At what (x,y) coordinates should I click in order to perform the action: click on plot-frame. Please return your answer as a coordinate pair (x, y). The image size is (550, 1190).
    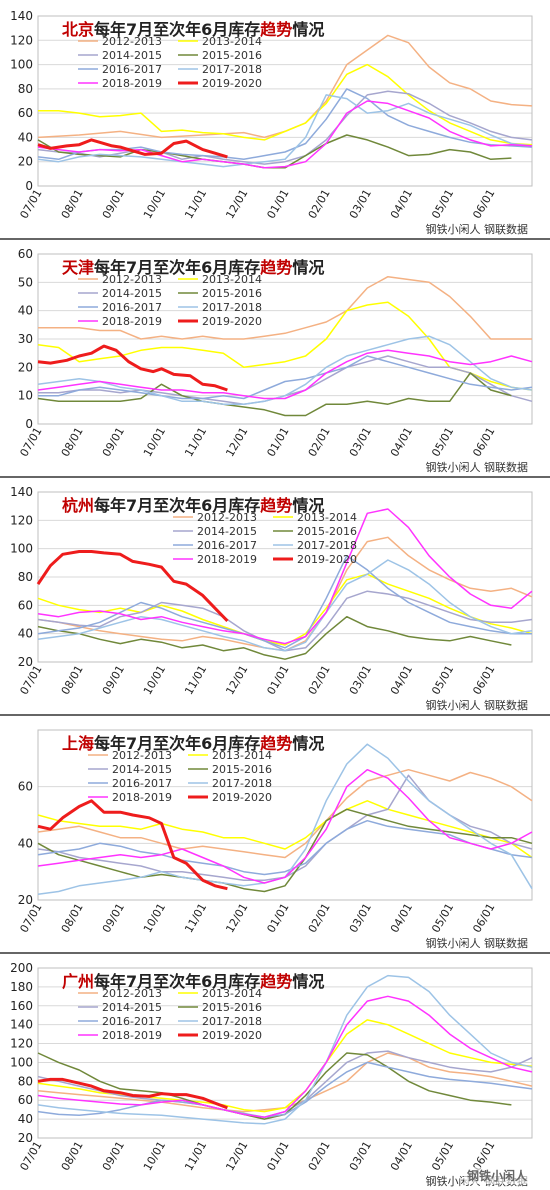
    Looking at the image, I should click on (285, 101).